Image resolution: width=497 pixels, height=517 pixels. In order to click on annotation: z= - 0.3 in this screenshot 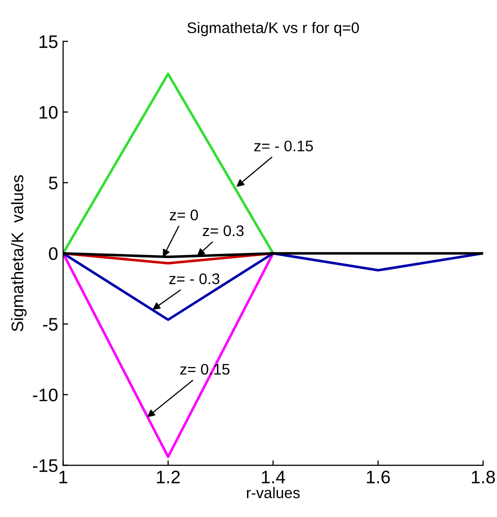, I will do `click(194, 278)`.